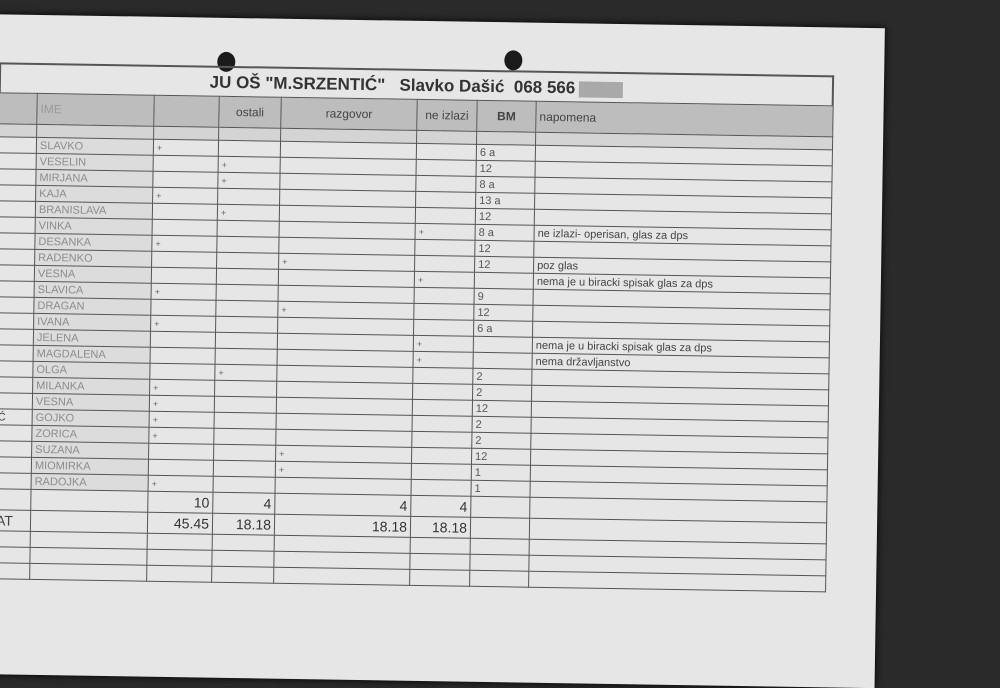 Image resolution: width=1000 pixels, height=688 pixels. What do you see at coordinates (93, 274) in the screenshot?
I see `voter-name: VESNA` at bounding box center [93, 274].